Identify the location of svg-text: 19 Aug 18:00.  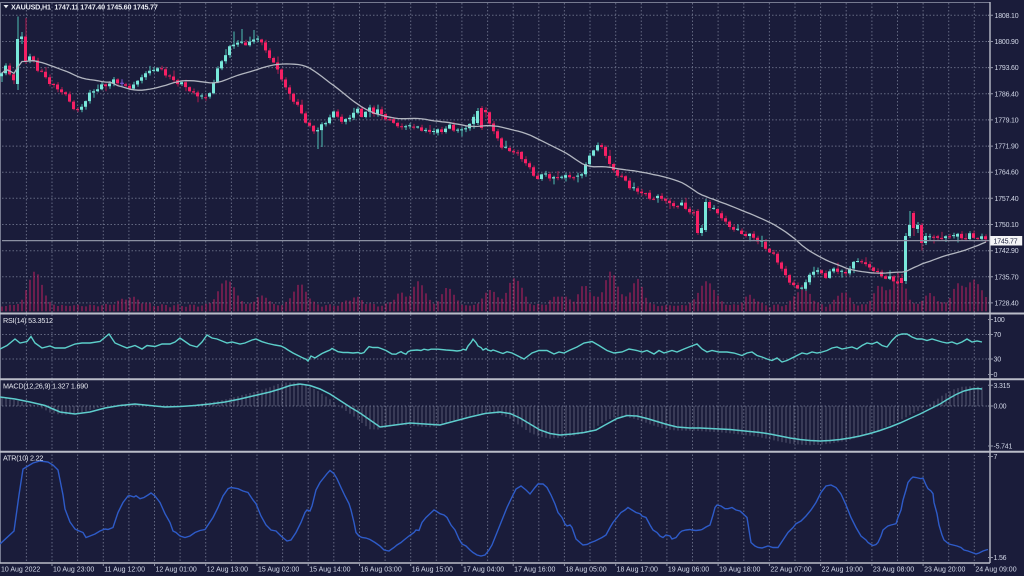
(739, 570).